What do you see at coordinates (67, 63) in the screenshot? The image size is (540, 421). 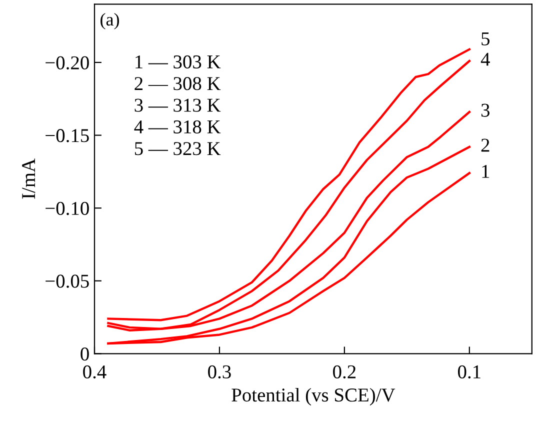 I see `y-tick-label: −0.20` at bounding box center [67, 63].